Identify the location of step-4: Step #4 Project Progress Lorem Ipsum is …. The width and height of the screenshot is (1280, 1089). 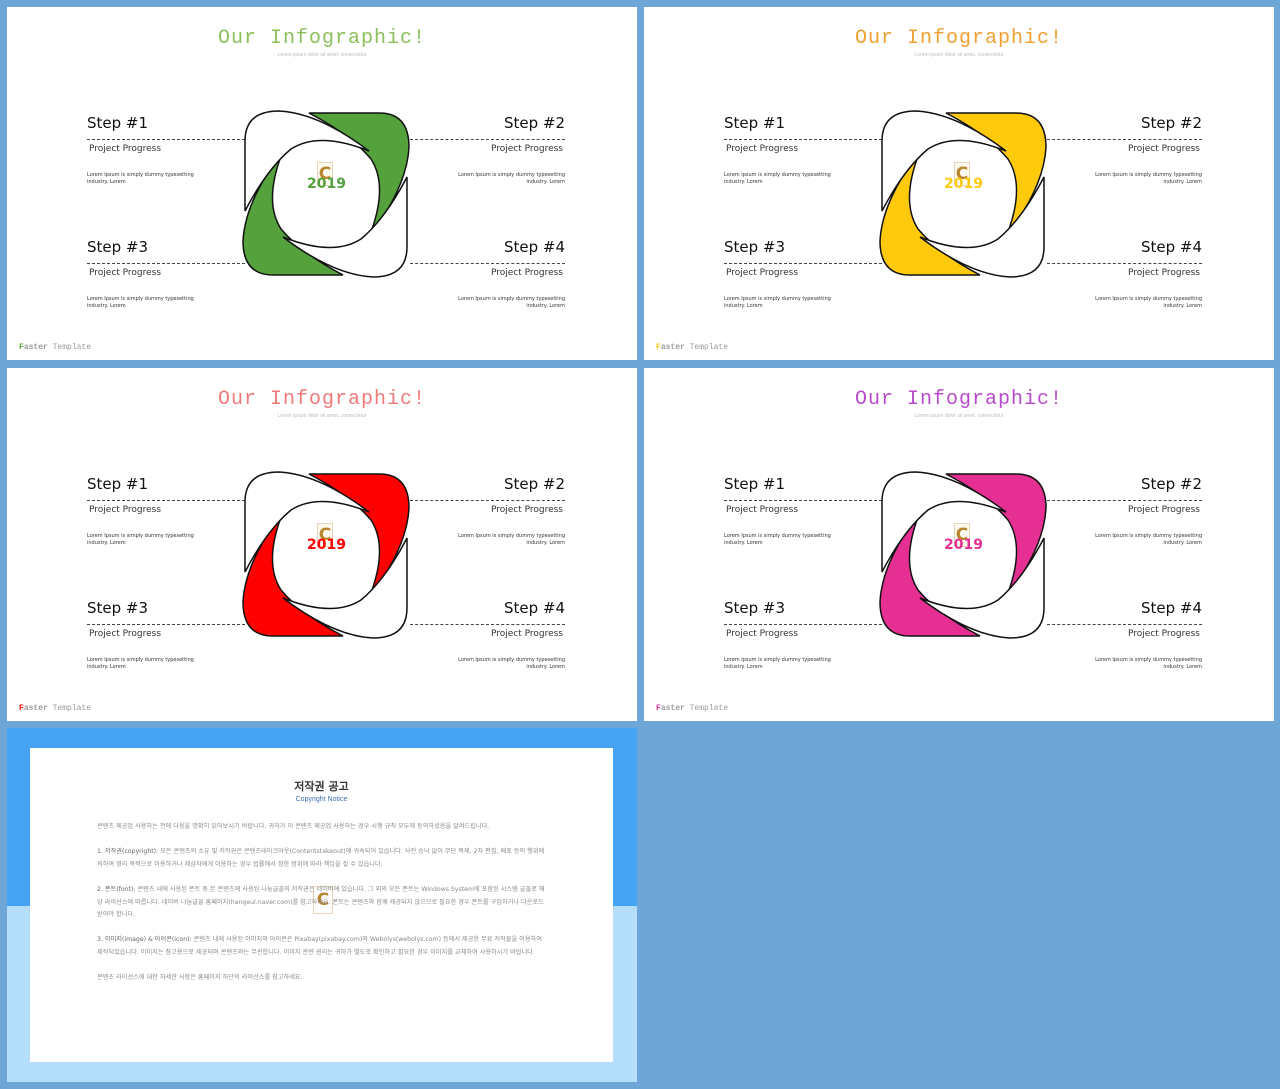
(1112, 635).